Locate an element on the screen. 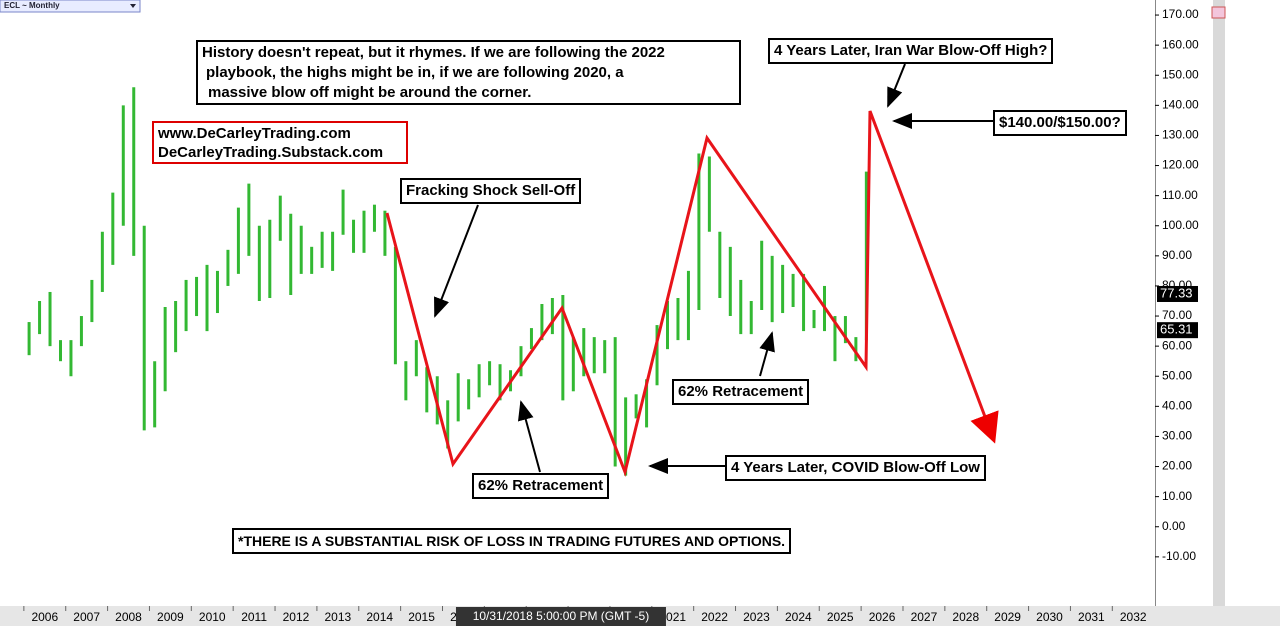  y-tick-label: -10.00 is located at coordinates (1179, 556).